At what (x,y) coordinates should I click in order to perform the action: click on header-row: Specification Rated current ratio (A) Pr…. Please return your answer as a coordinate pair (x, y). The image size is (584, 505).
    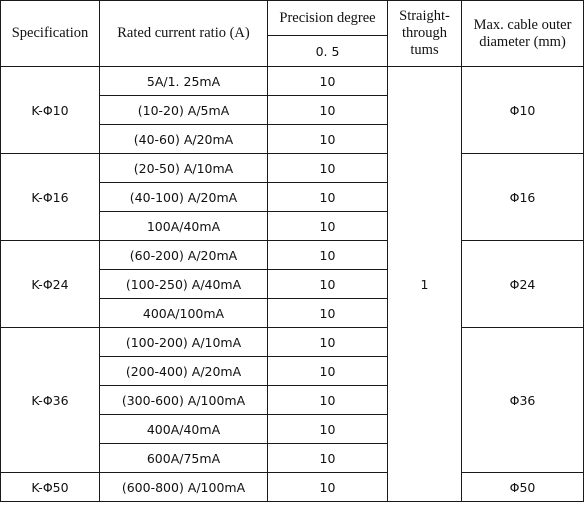
    Looking at the image, I should click on (292, 33).